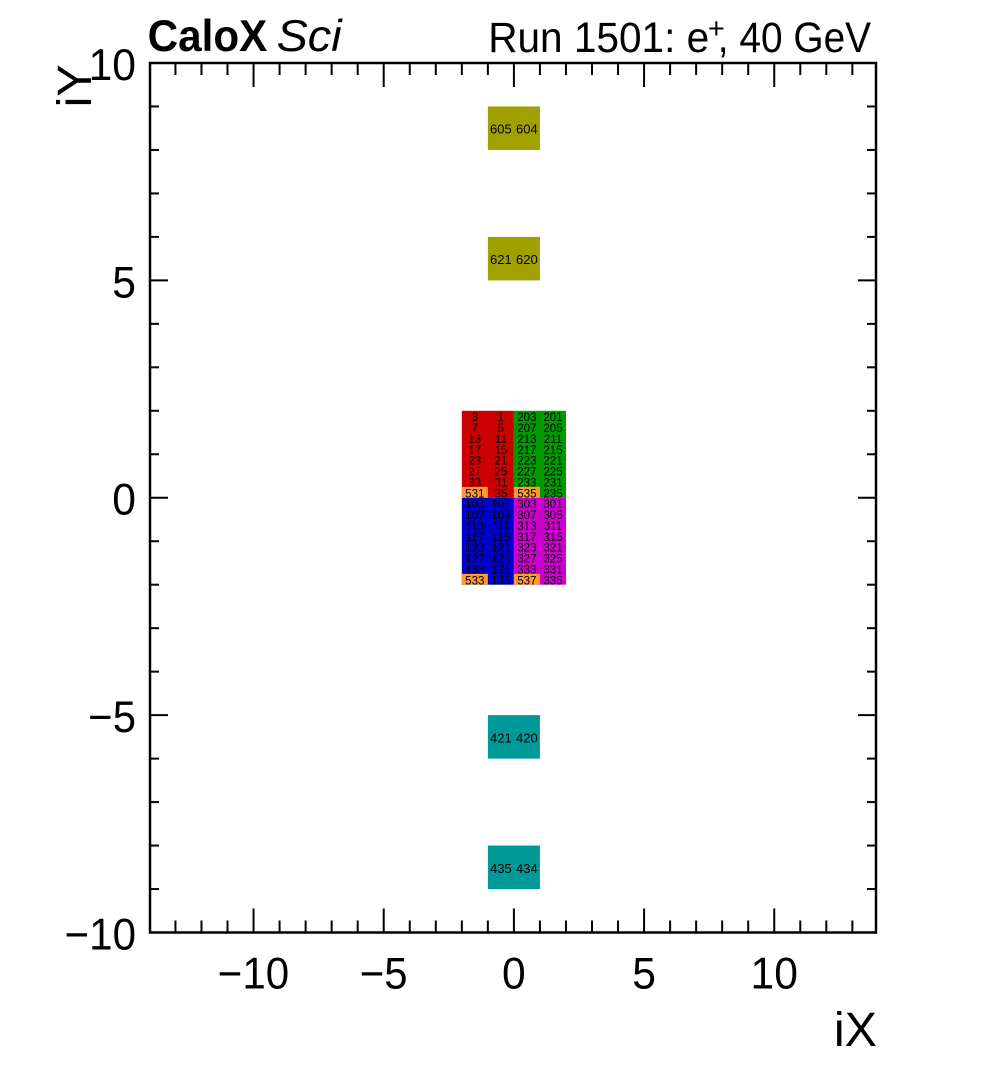 This screenshot has width=996, height=1072. I want to click on svg-text: 105, so click(500, 515).